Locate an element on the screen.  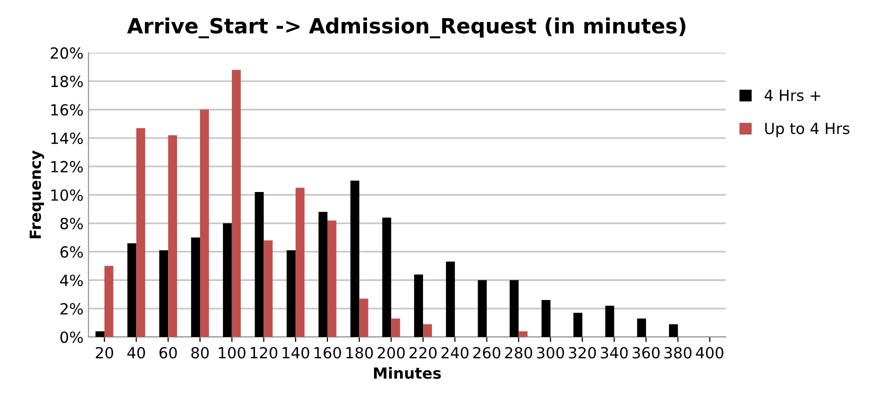
legend-label: 4 Hrs + is located at coordinates (792, 96).